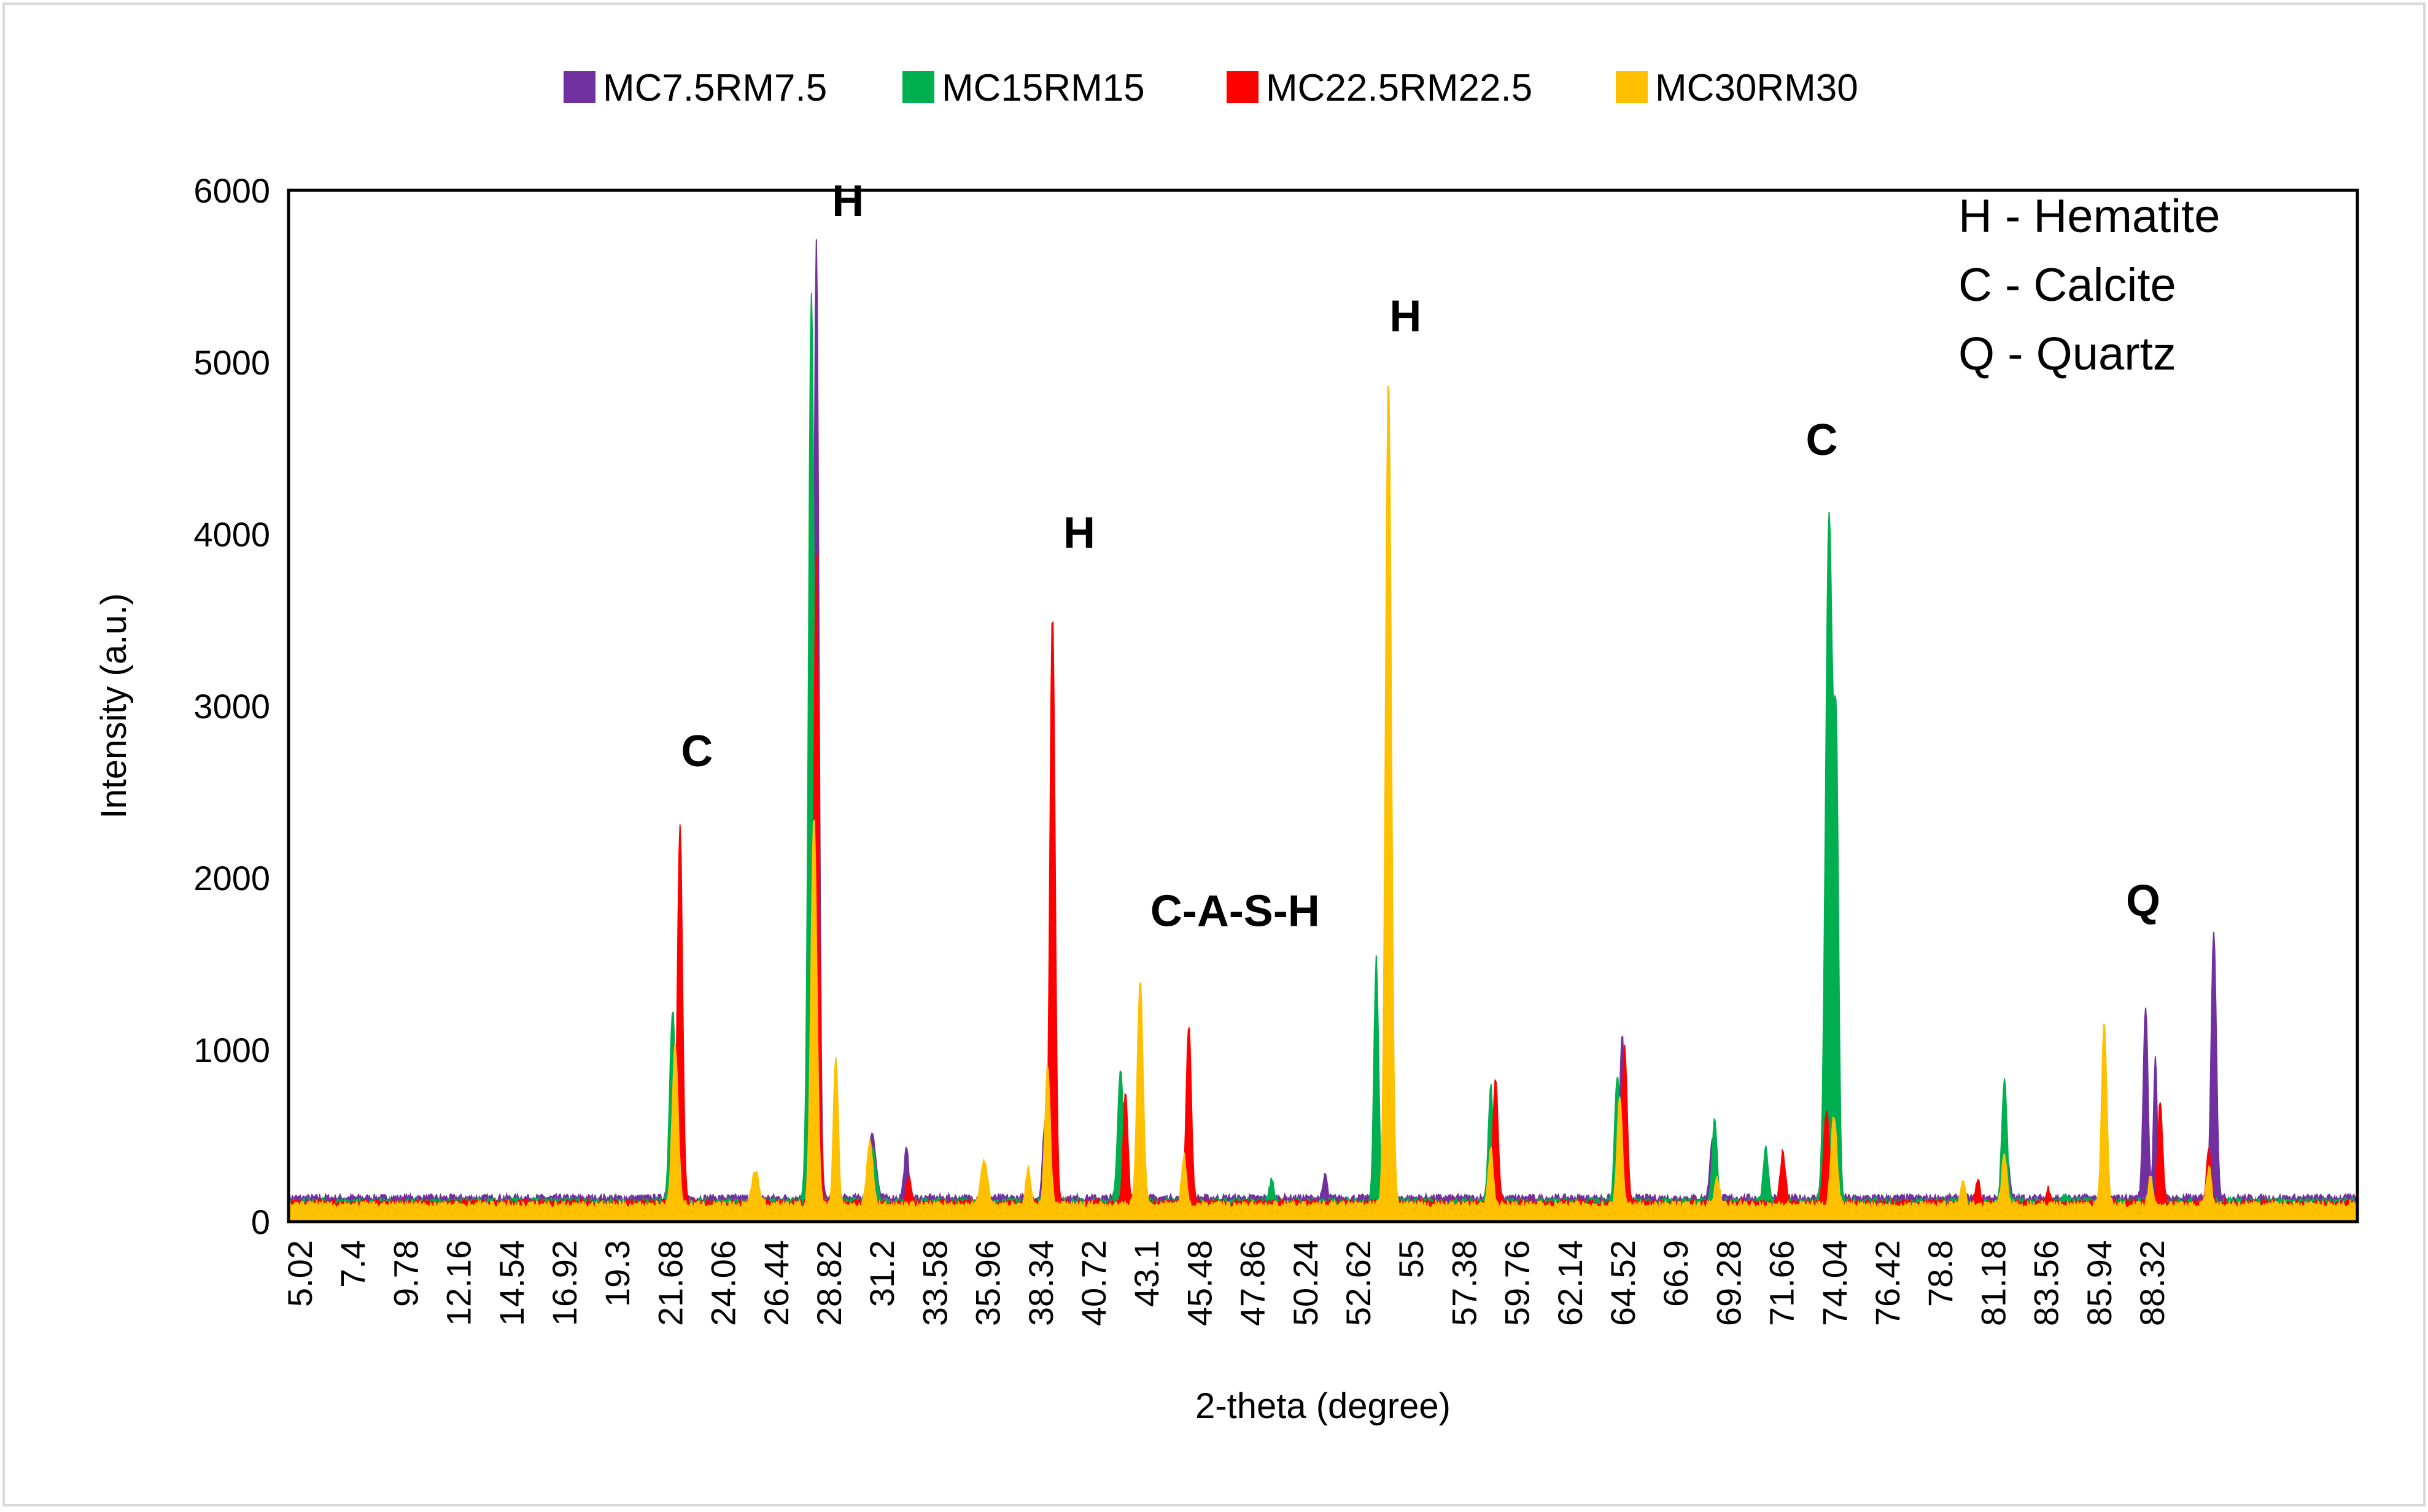 Image resolution: width=2428 pixels, height=1512 pixels. Describe the element at coordinates (352, 1264) in the screenshot. I see `x-tick-label: 7.4` at that location.